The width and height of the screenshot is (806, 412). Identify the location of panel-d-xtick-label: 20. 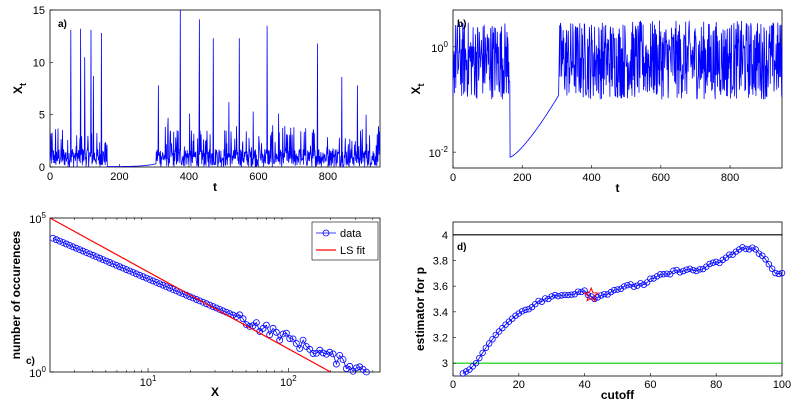
(519, 385).